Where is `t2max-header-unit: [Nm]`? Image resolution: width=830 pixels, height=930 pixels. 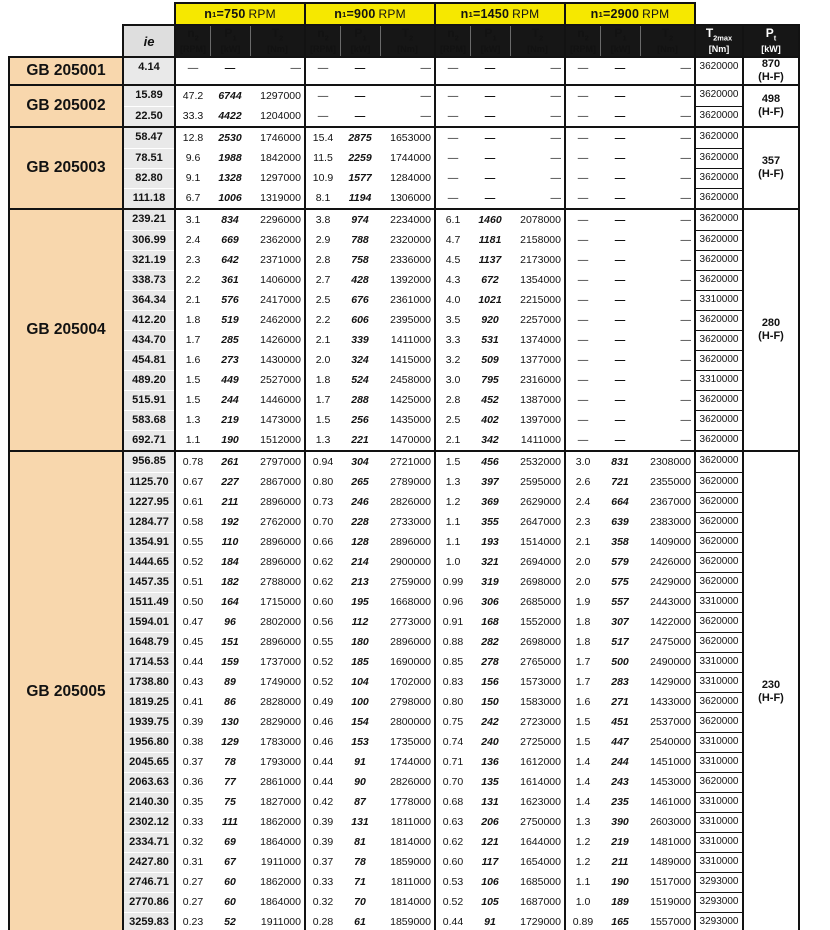
t2max-header-unit: [Nm] is located at coordinates (719, 49).